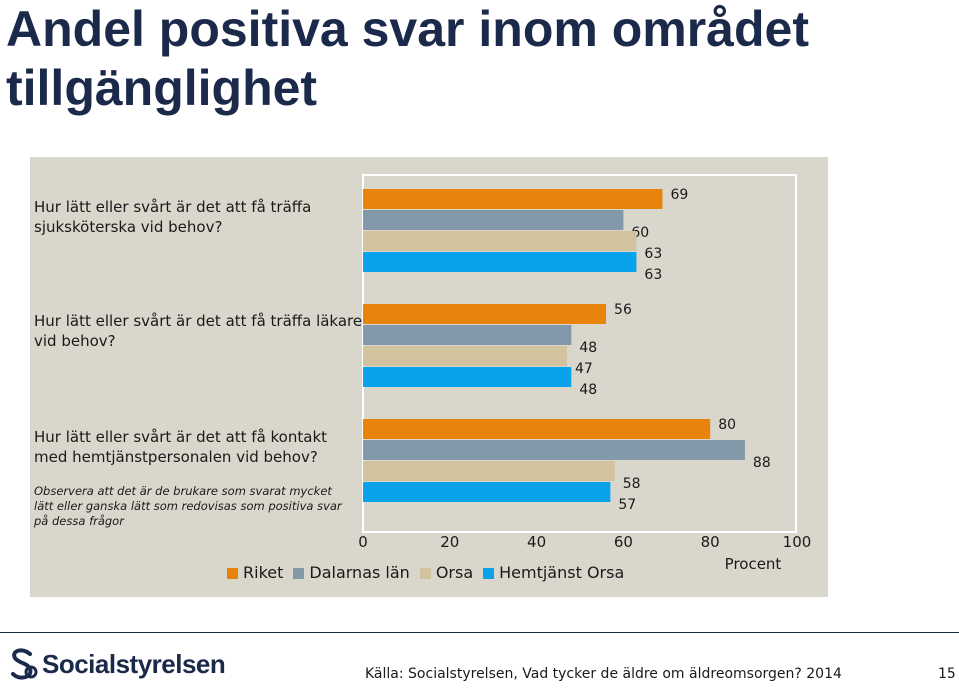 The image size is (959, 688). Describe the element at coordinates (623, 542) in the screenshot. I see `x-tick-label-60: 60` at that location.